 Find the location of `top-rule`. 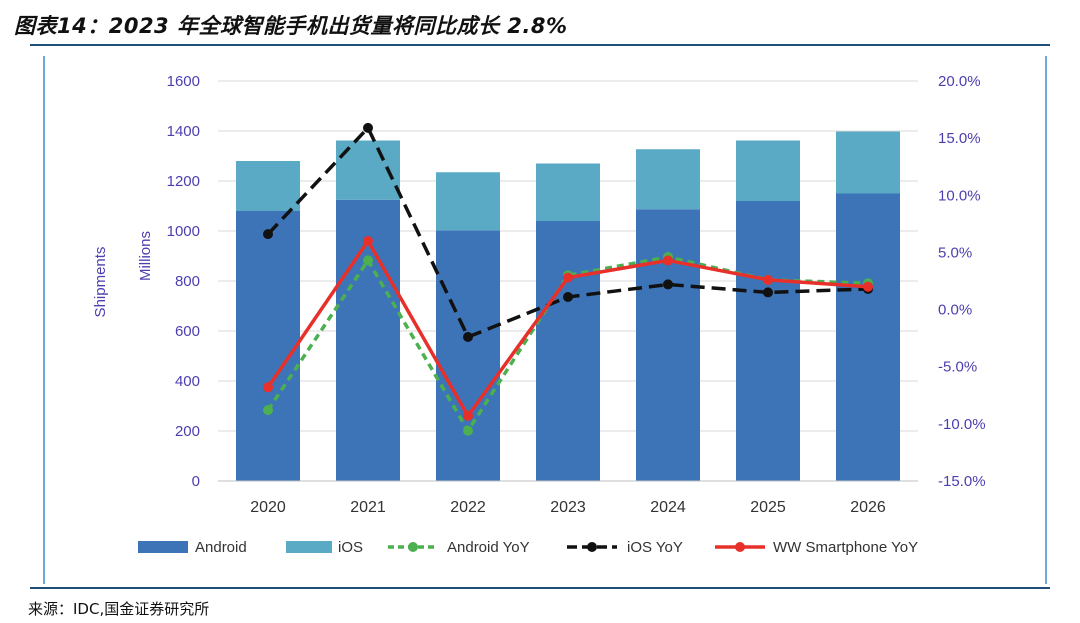

top-rule is located at coordinates (540, 45).